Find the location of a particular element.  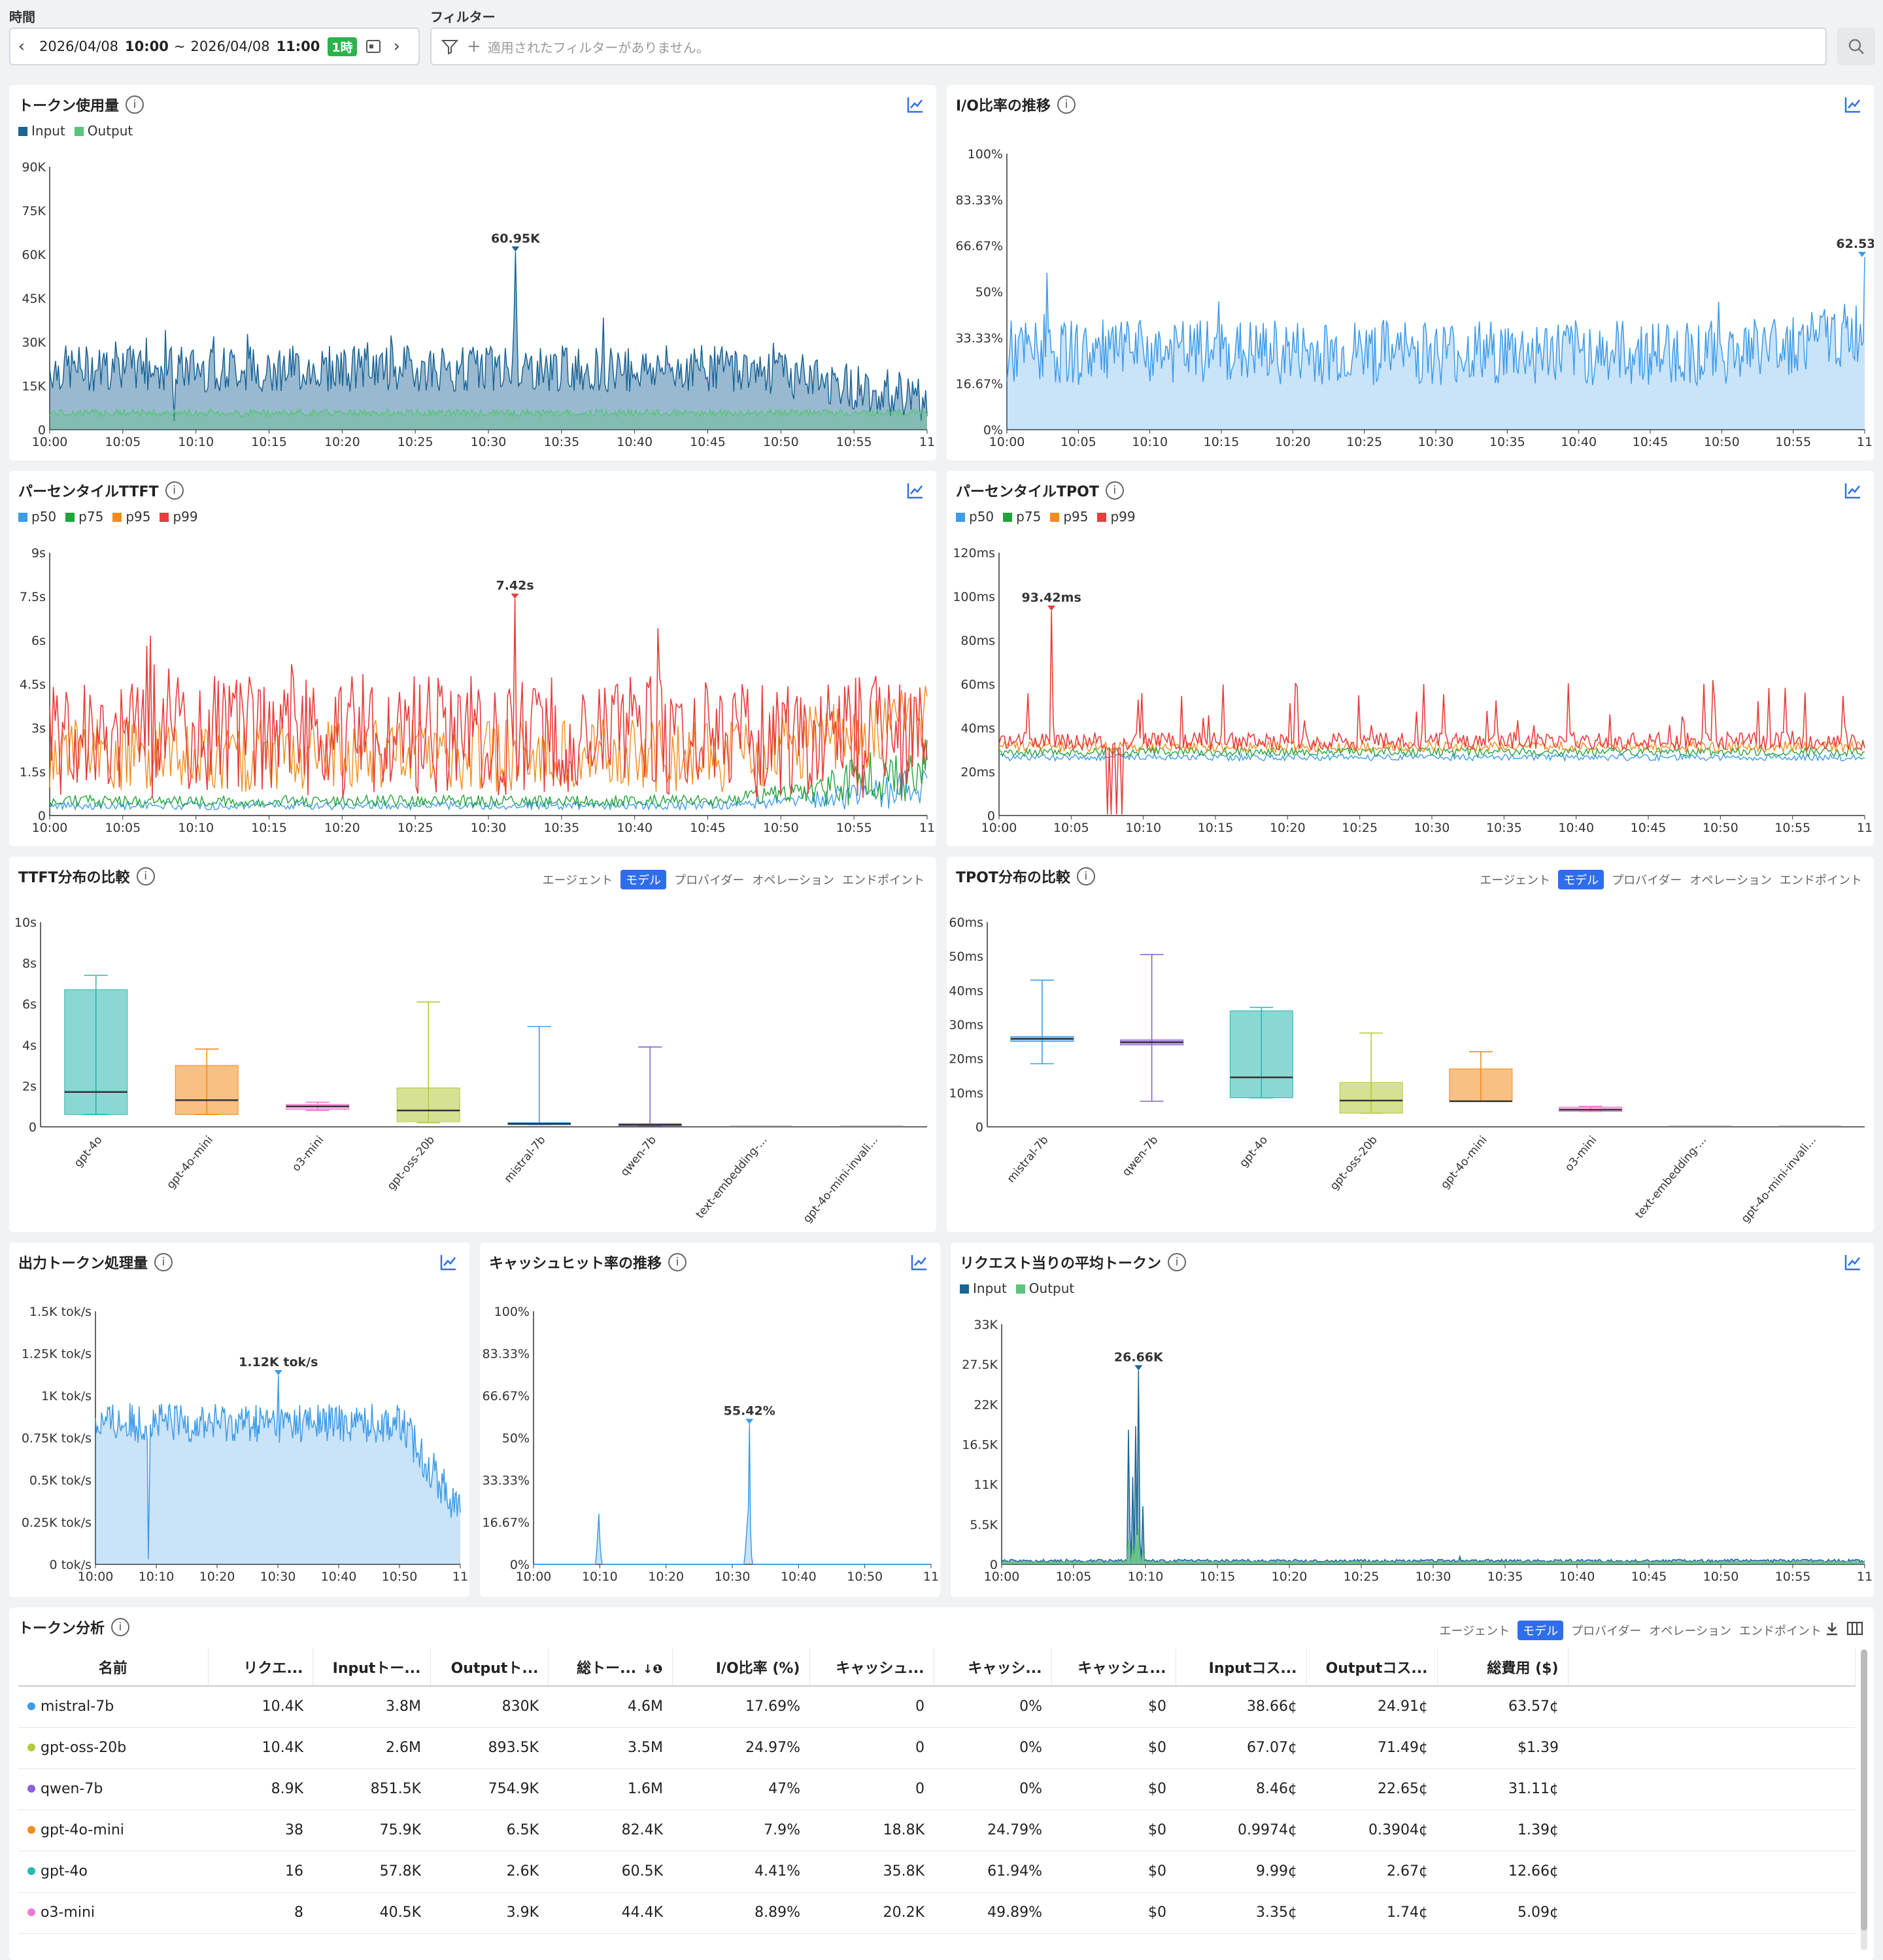

row-filler is located at coordinates (1712, 1872).